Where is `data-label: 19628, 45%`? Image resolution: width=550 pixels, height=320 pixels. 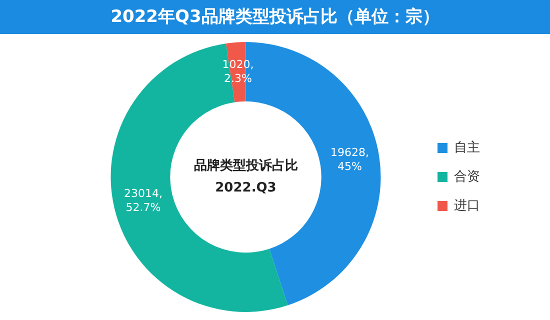
data-label: 19628, 45% is located at coordinates (349, 160).